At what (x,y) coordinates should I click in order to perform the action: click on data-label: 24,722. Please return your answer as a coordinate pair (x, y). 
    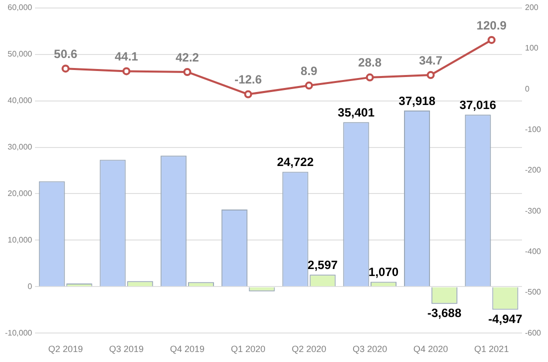
    Looking at the image, I should click on (295, 162).